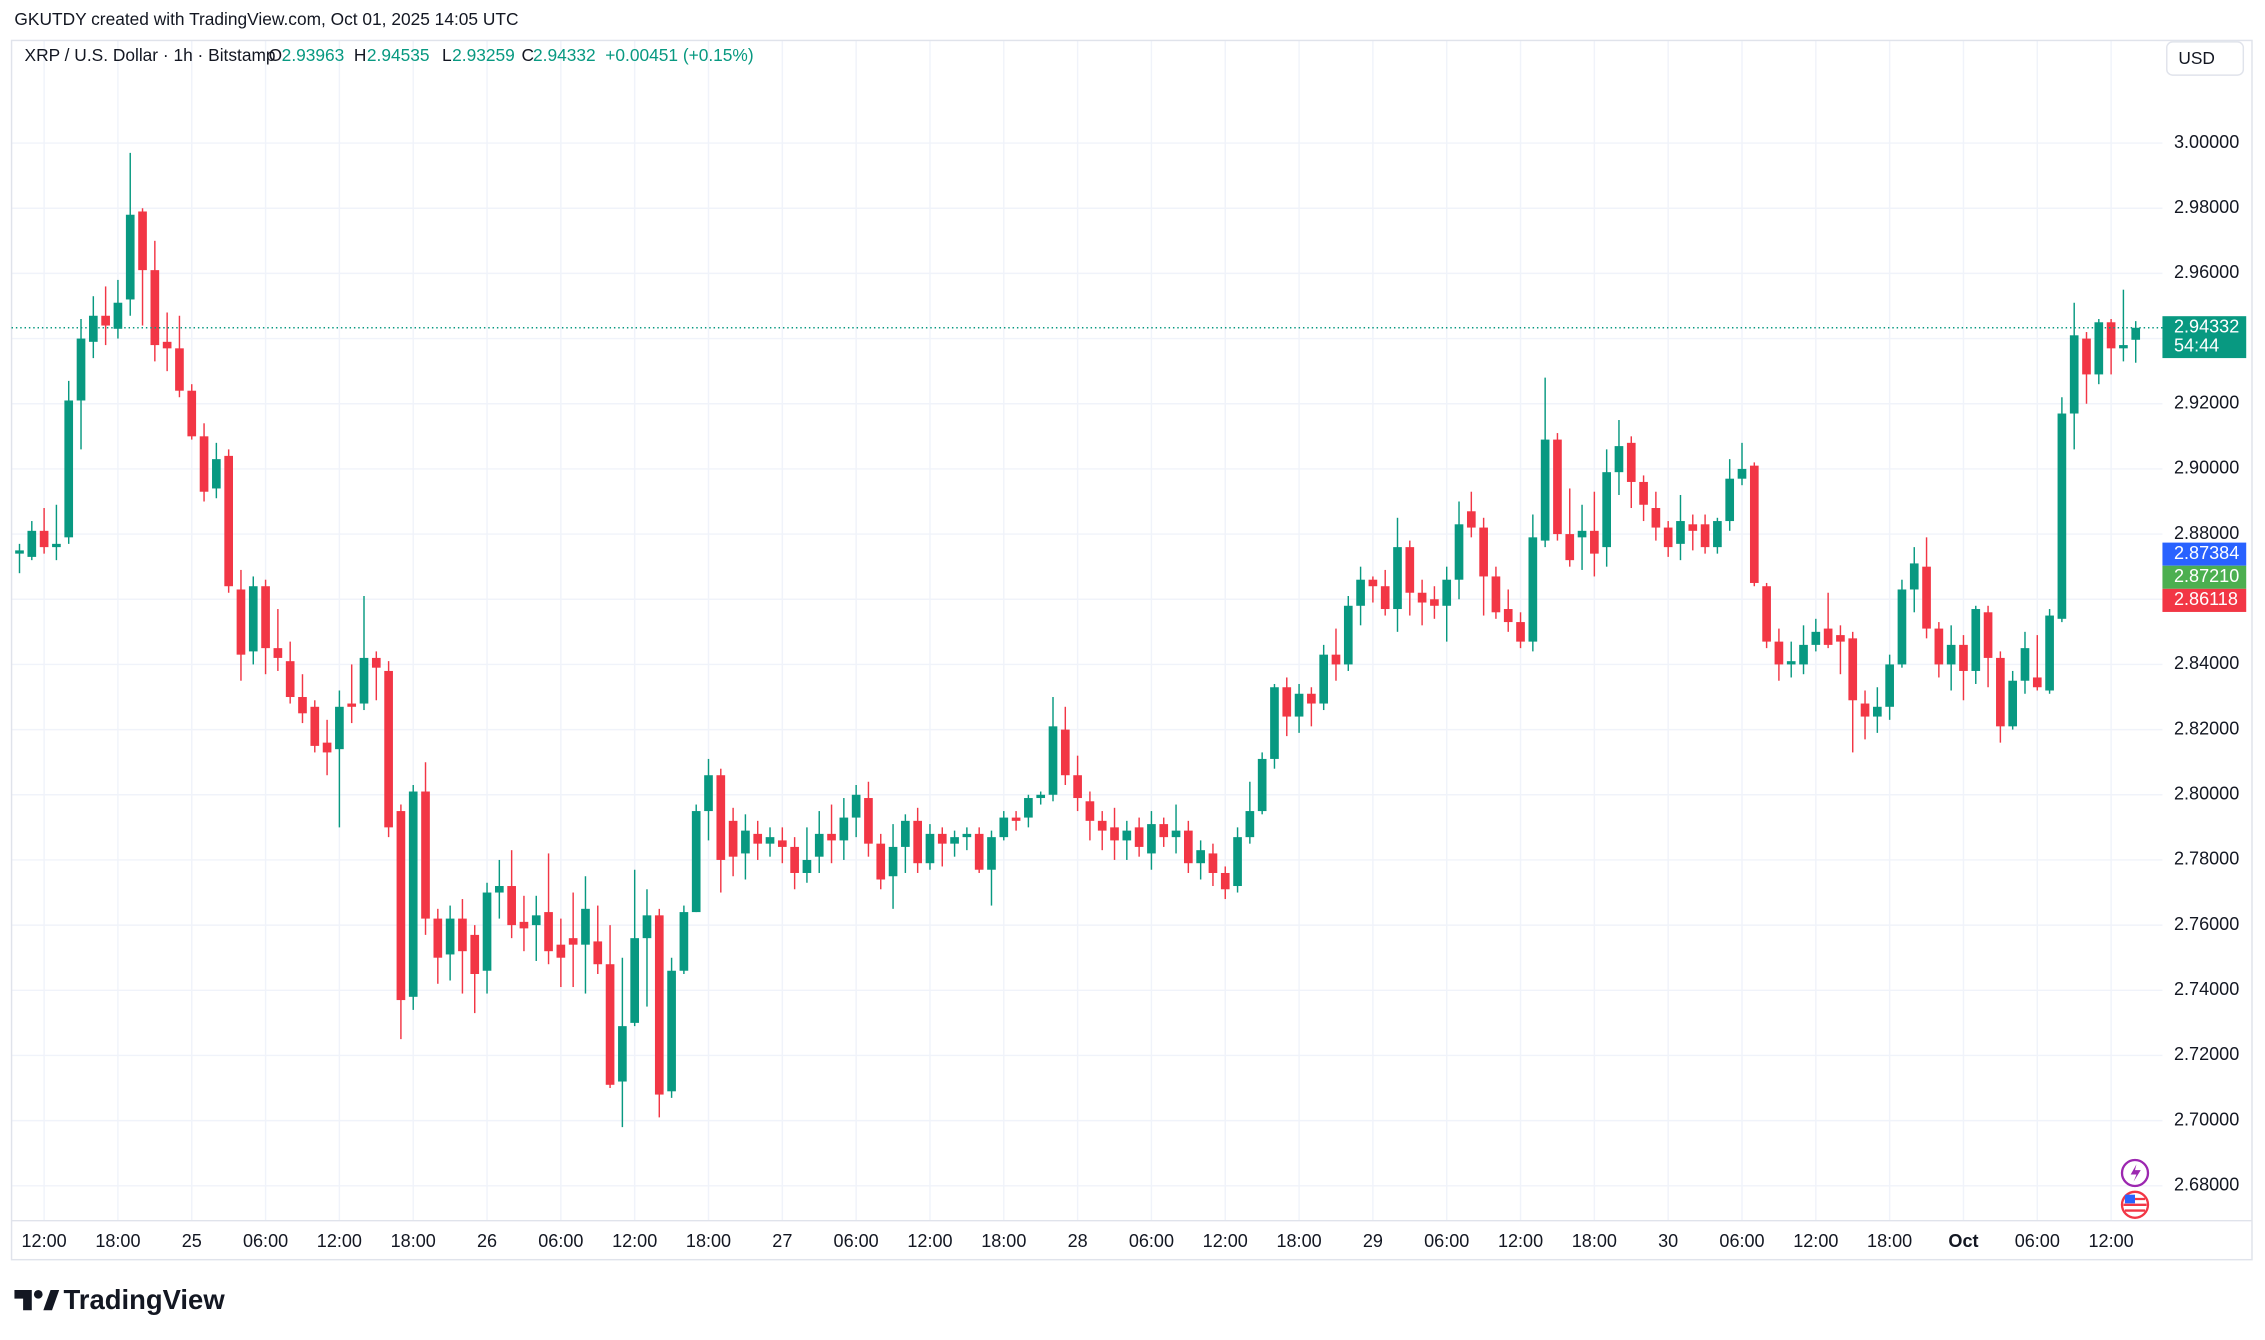 The width and height of the screenshot is (2265, 1340). What do you see at coordinates (564, 55) in the screenshot?
I see `close-value: 2.94332` at bounding box center [564, 55].